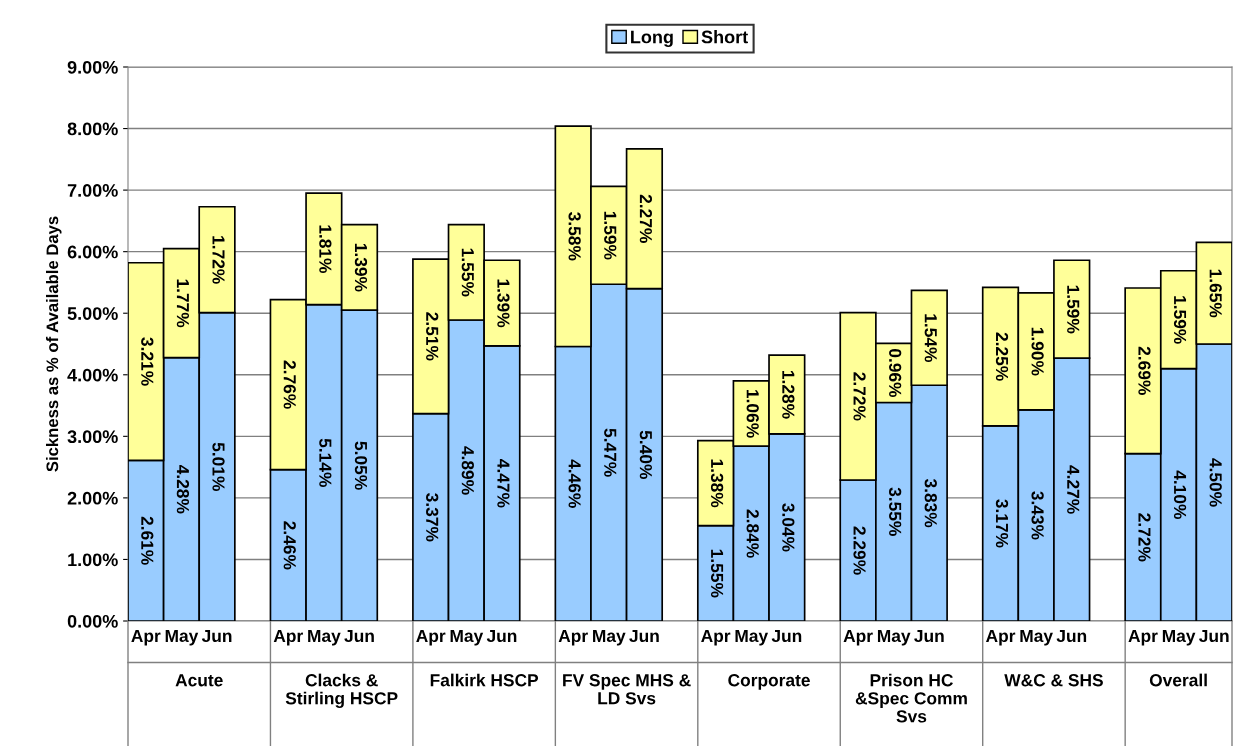  What do you see at coordinates (627, 689) in the screenshot?
I see `text: FV Spec MHS & LD Svs` at bounding box center [627, 689].